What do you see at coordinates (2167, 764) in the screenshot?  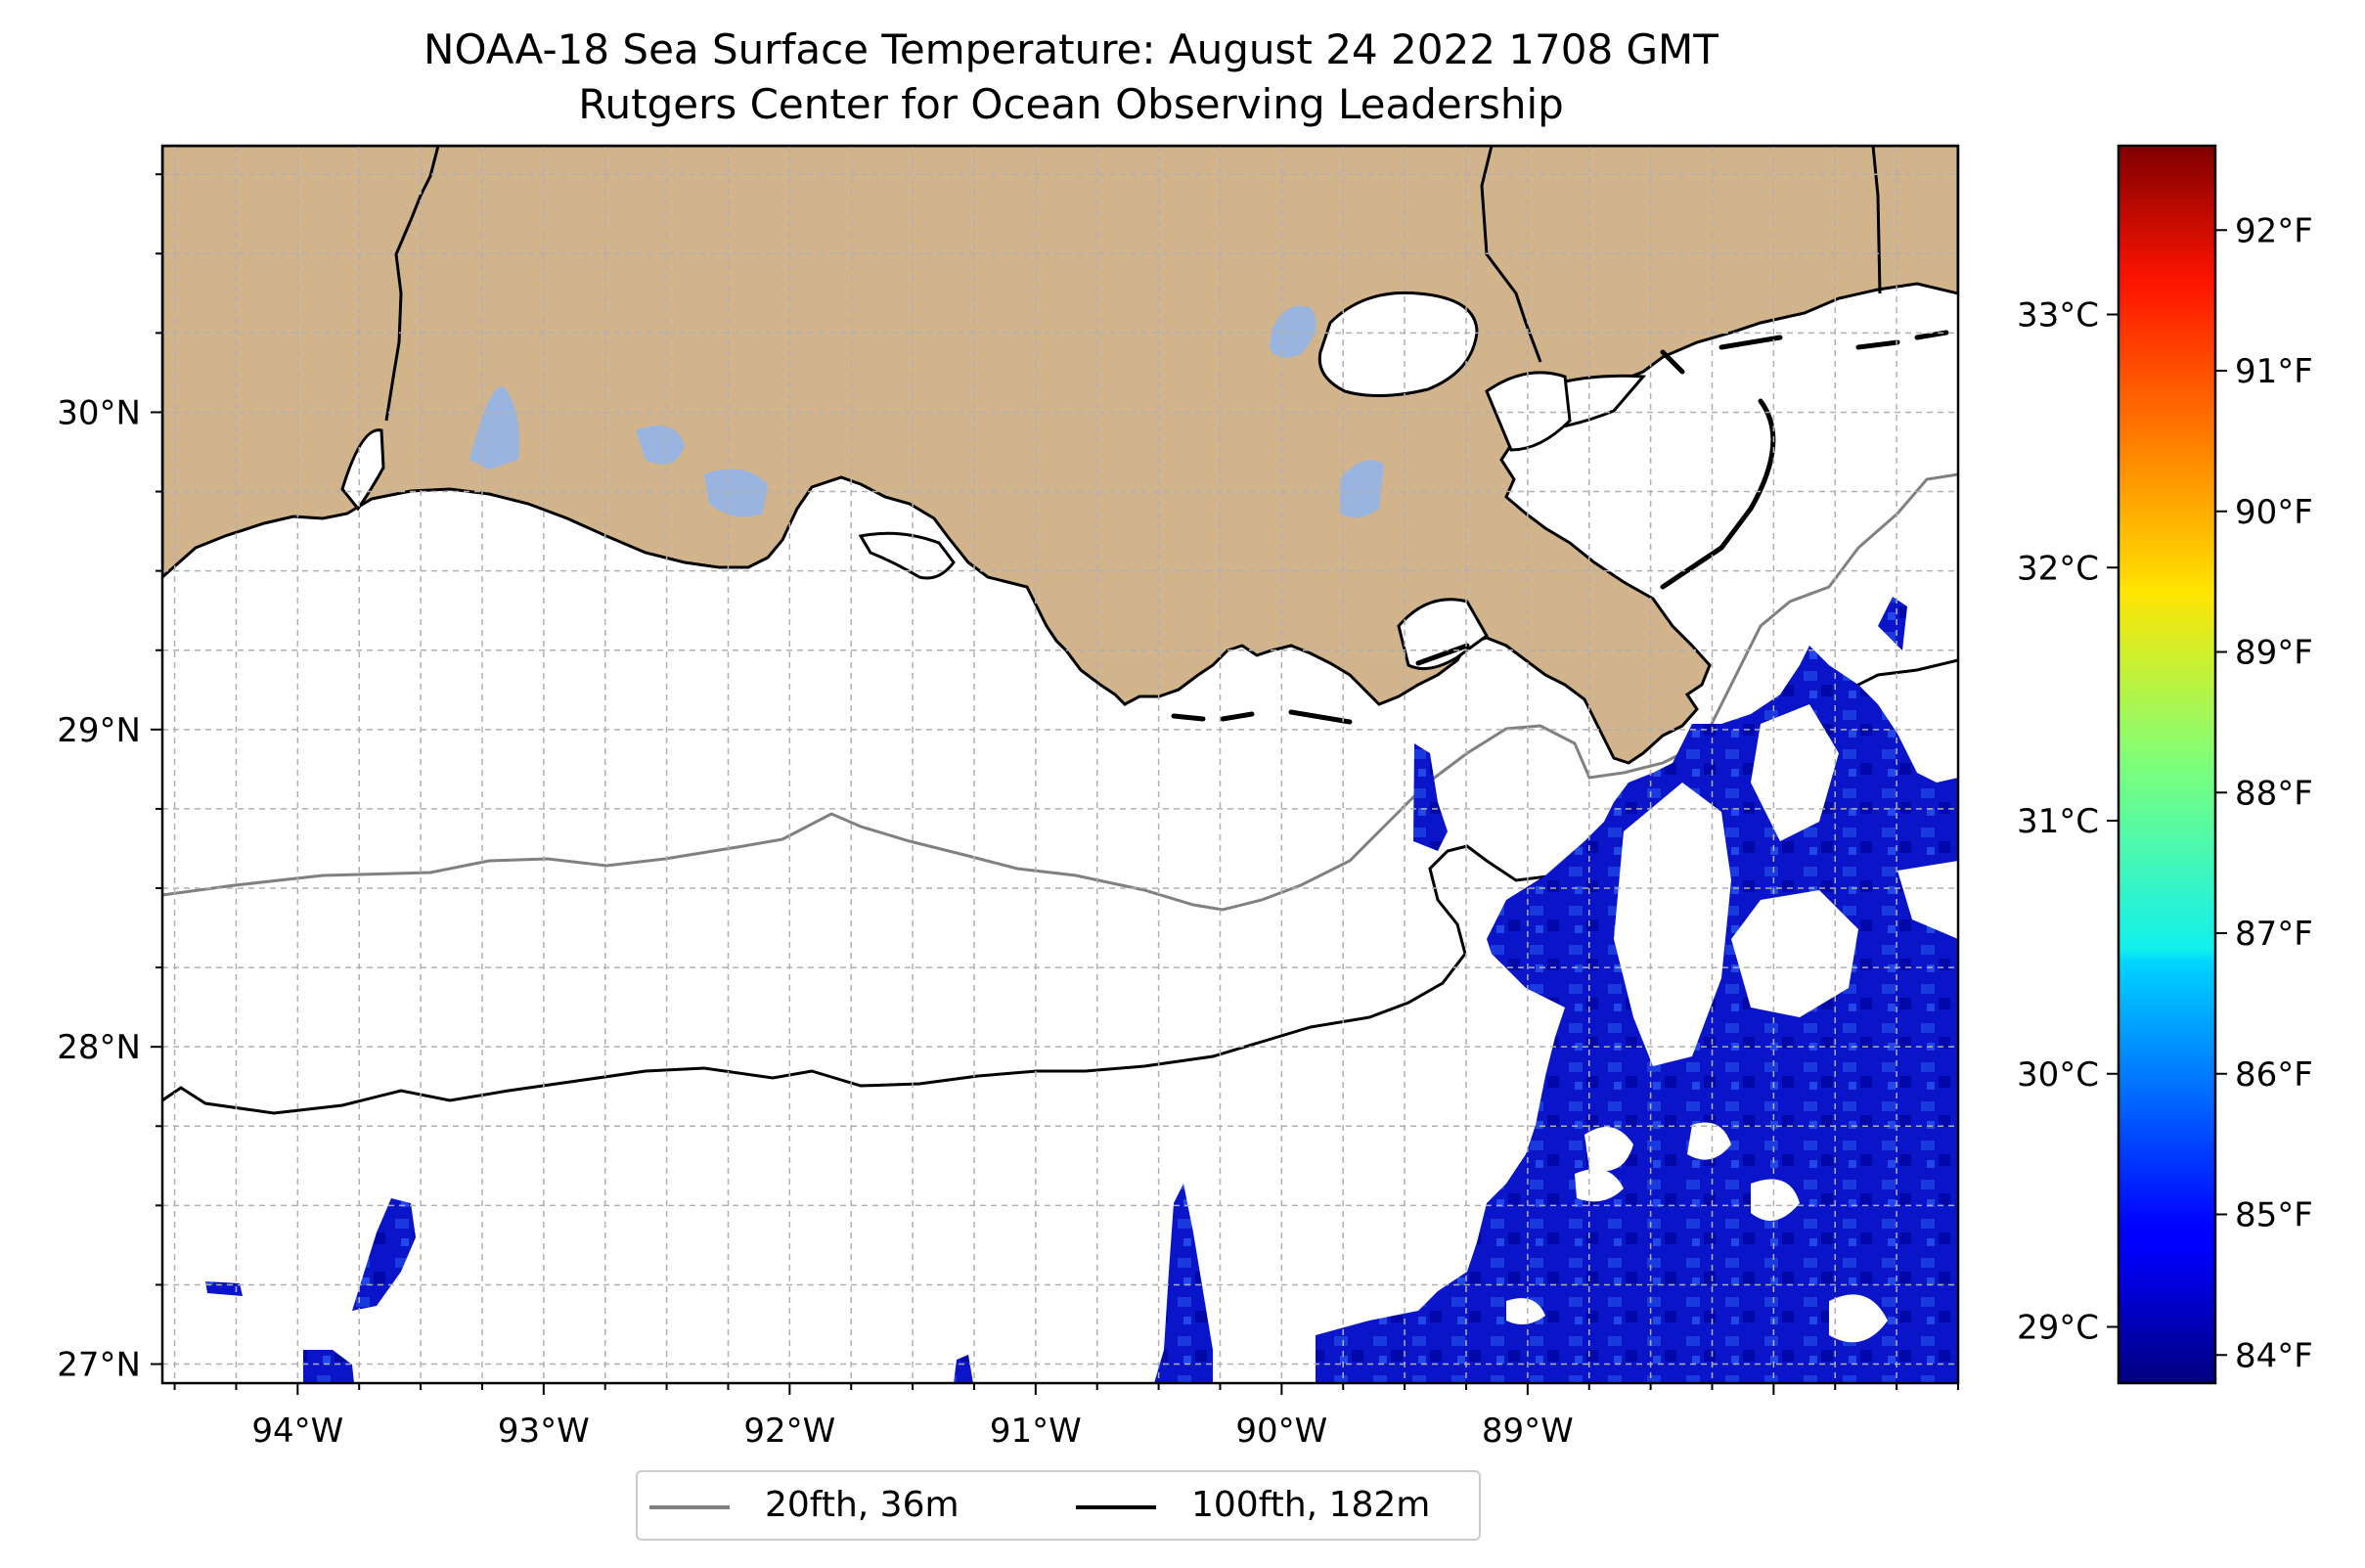 I see `colorbar` at bounding box center [2167, 764].